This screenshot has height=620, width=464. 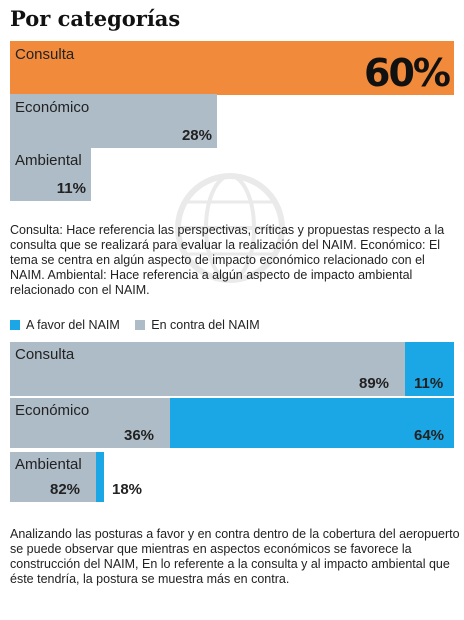 What do you see at coordinates (374, 383) in the screenshot?
I see `stacked-bar-contra-value: 89%` at bounding box center [374, 383].